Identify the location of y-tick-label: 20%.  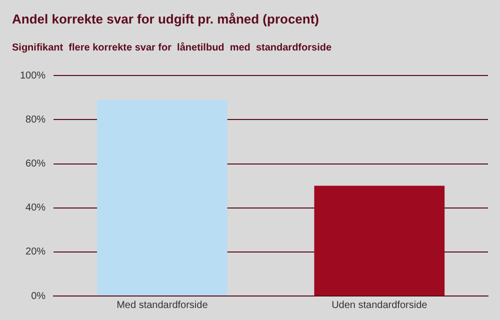
(36, 252).